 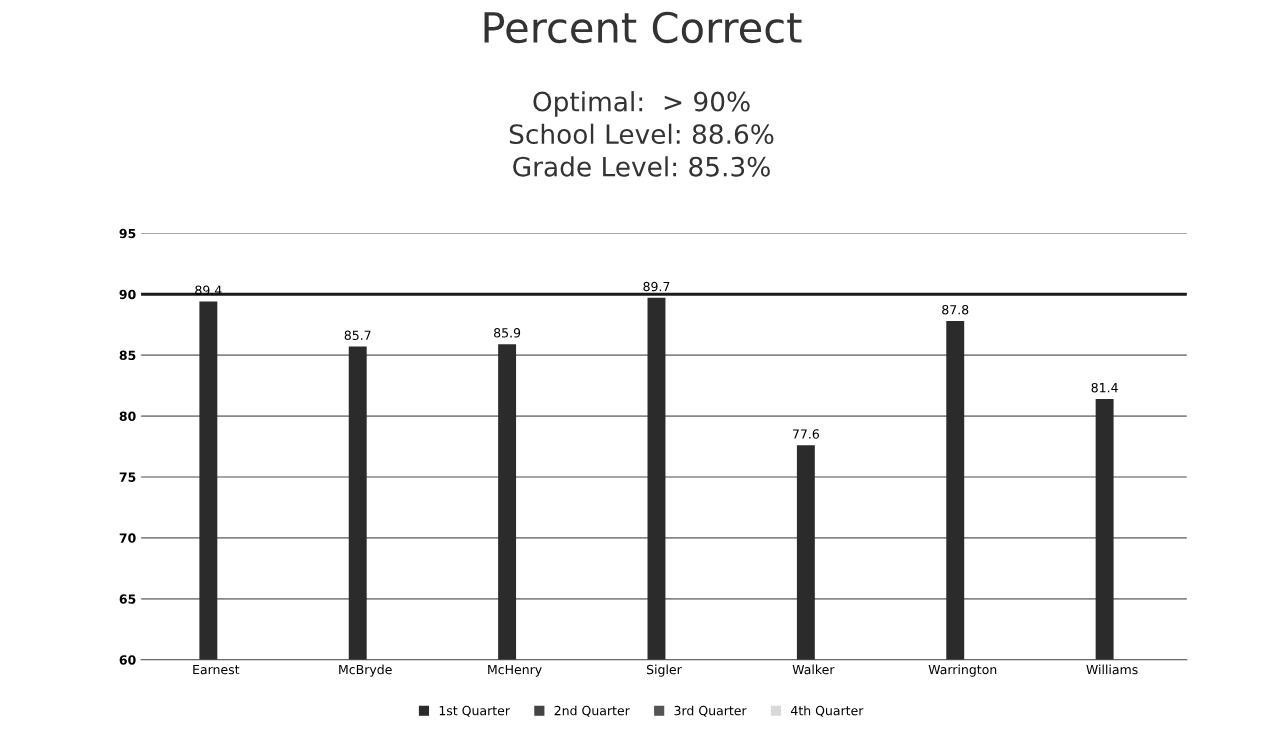 What do you see at coordinates (827, 711) in the screenshot?
I see `legend-label: 4th Quarter` at bounding box center [827, 711].